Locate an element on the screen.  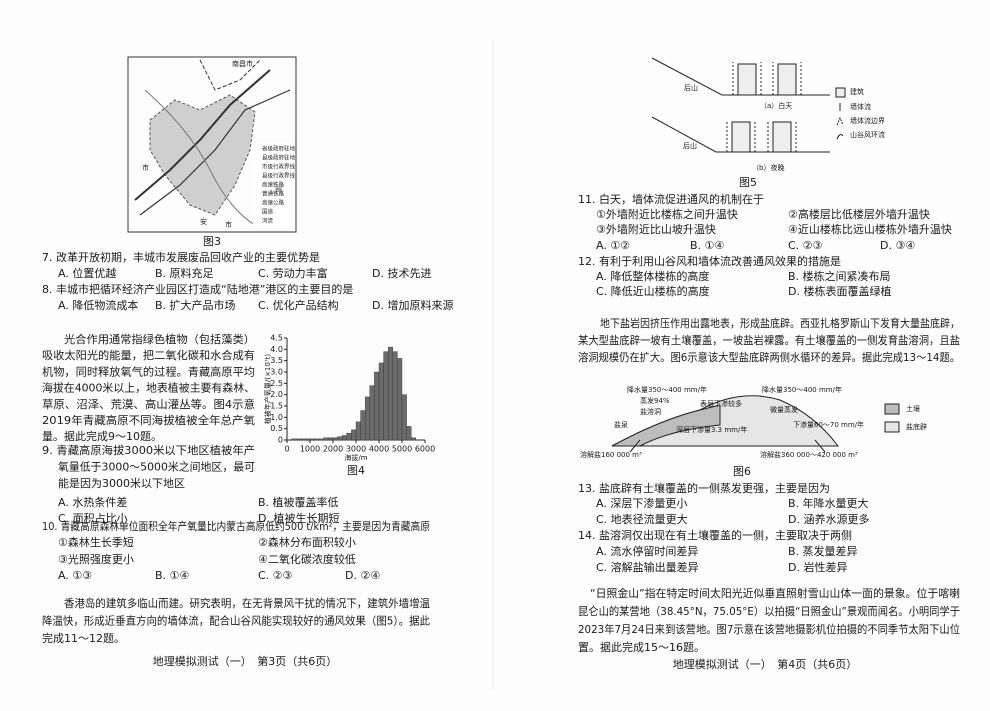
question: 氧量低于3000～5000米之间地区，最可 is located at coordinates (156, 467).